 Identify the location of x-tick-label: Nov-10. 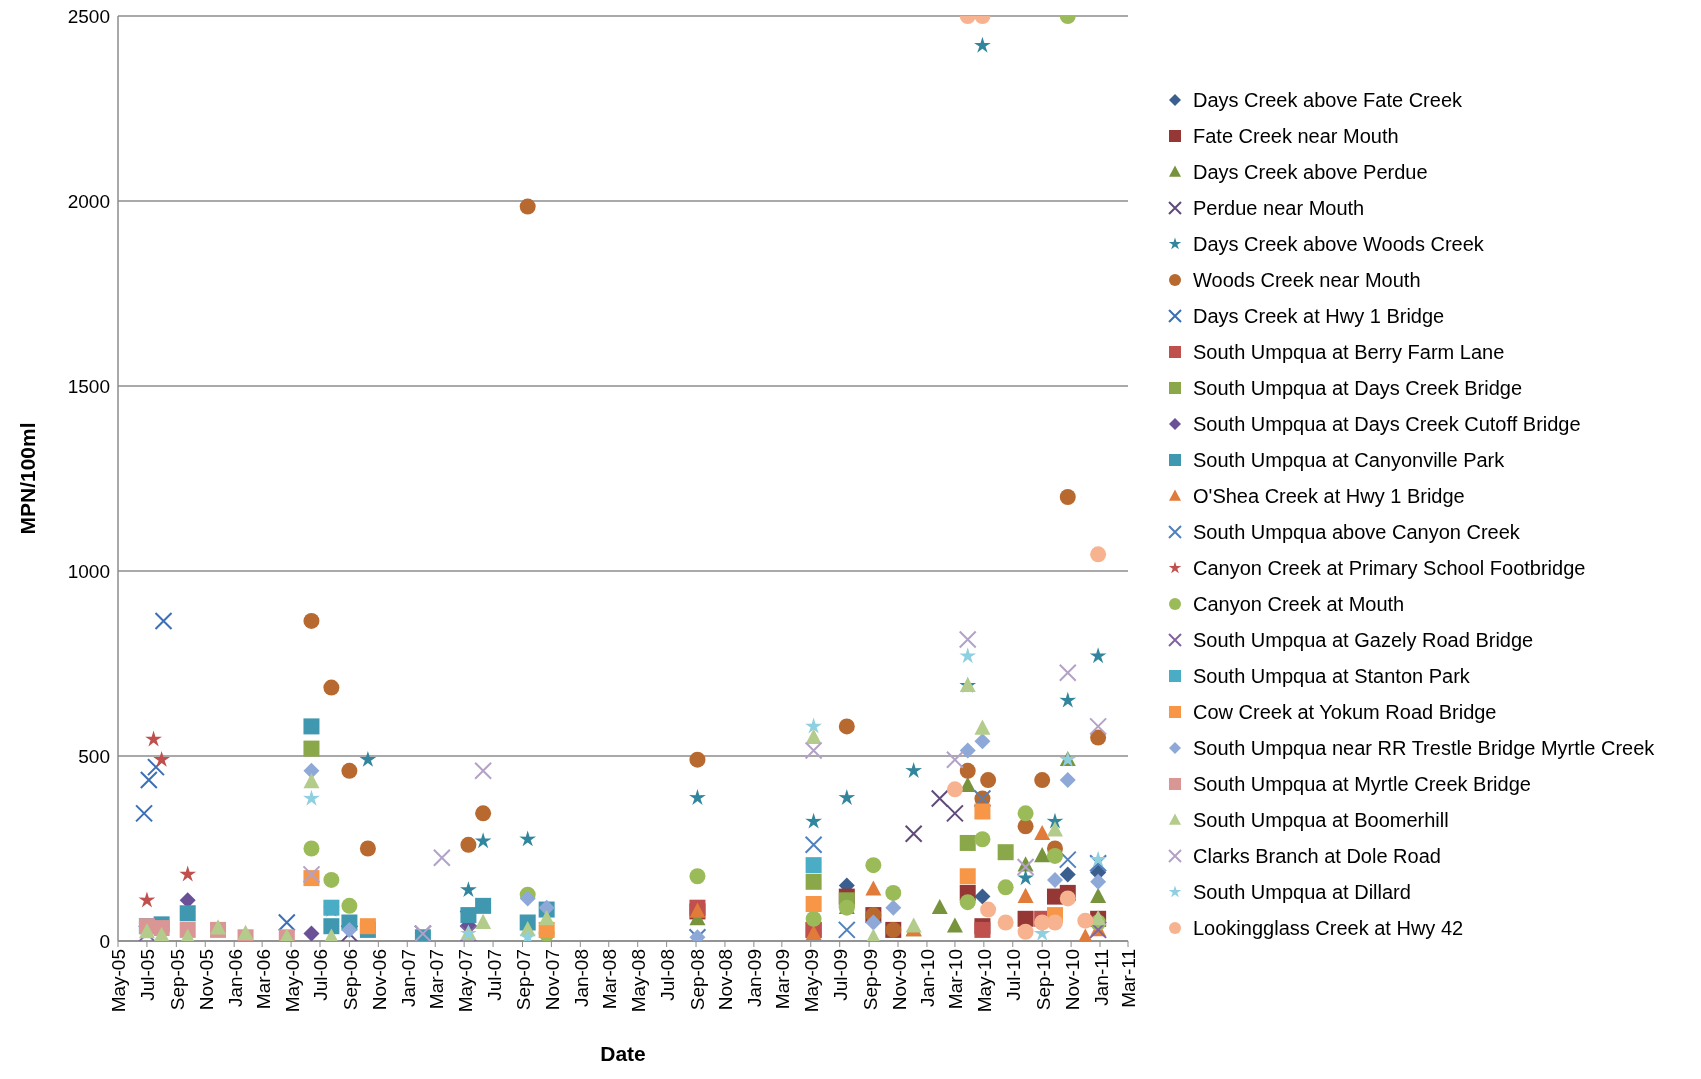
(1072, 980).